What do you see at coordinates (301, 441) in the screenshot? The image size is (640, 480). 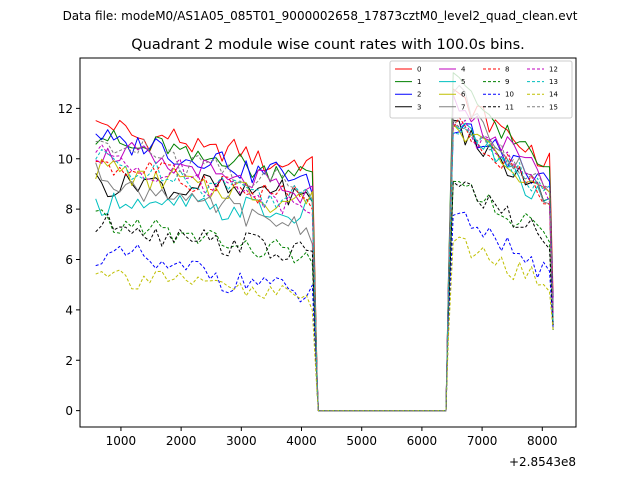 I see `x-tick-label: 4000` at bounding box center [301, 441].